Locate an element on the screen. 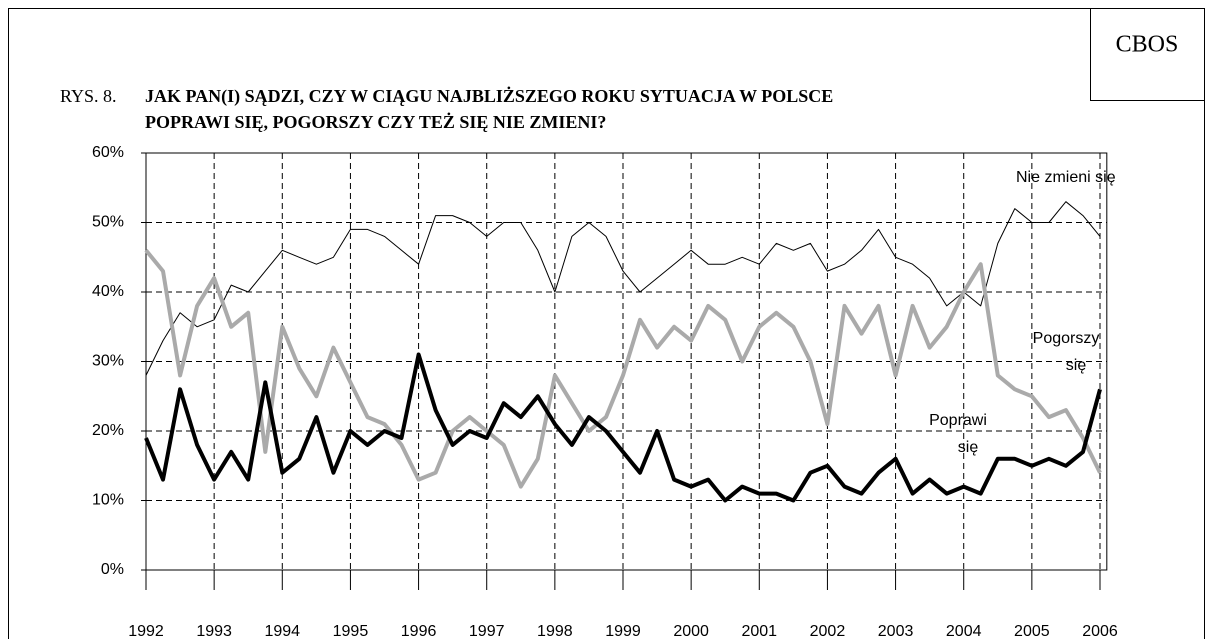 This screenshot has width=1208, height=639. figure-label: RYS. 8. is located at coordinates (88, 96).